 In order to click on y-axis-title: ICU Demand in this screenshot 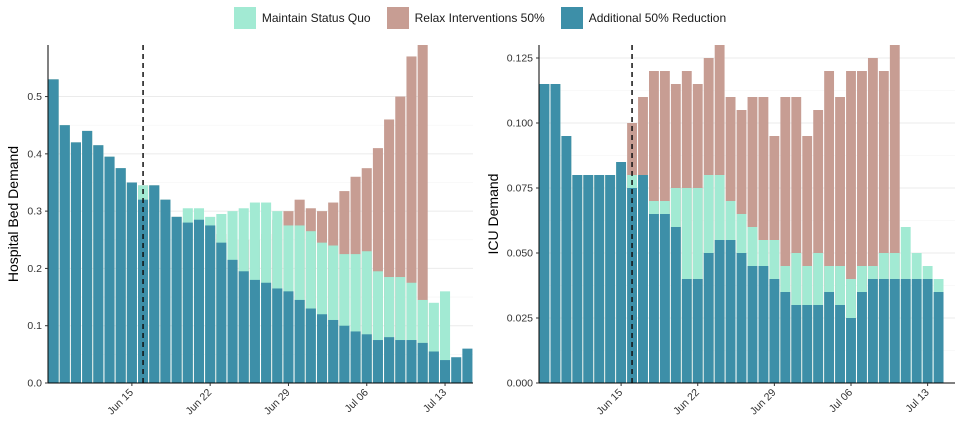, I will do `click(493, 214)`.